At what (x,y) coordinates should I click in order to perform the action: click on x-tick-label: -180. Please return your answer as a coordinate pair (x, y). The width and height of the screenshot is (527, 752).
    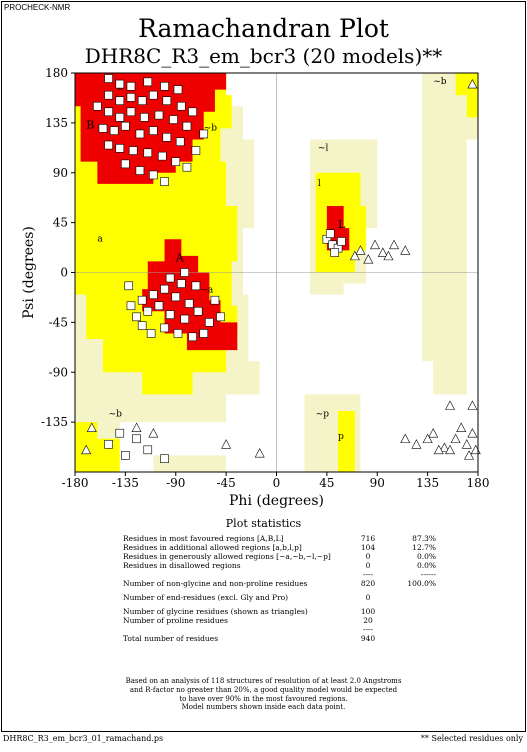
    Looking at the image, I should click on (75, 483).